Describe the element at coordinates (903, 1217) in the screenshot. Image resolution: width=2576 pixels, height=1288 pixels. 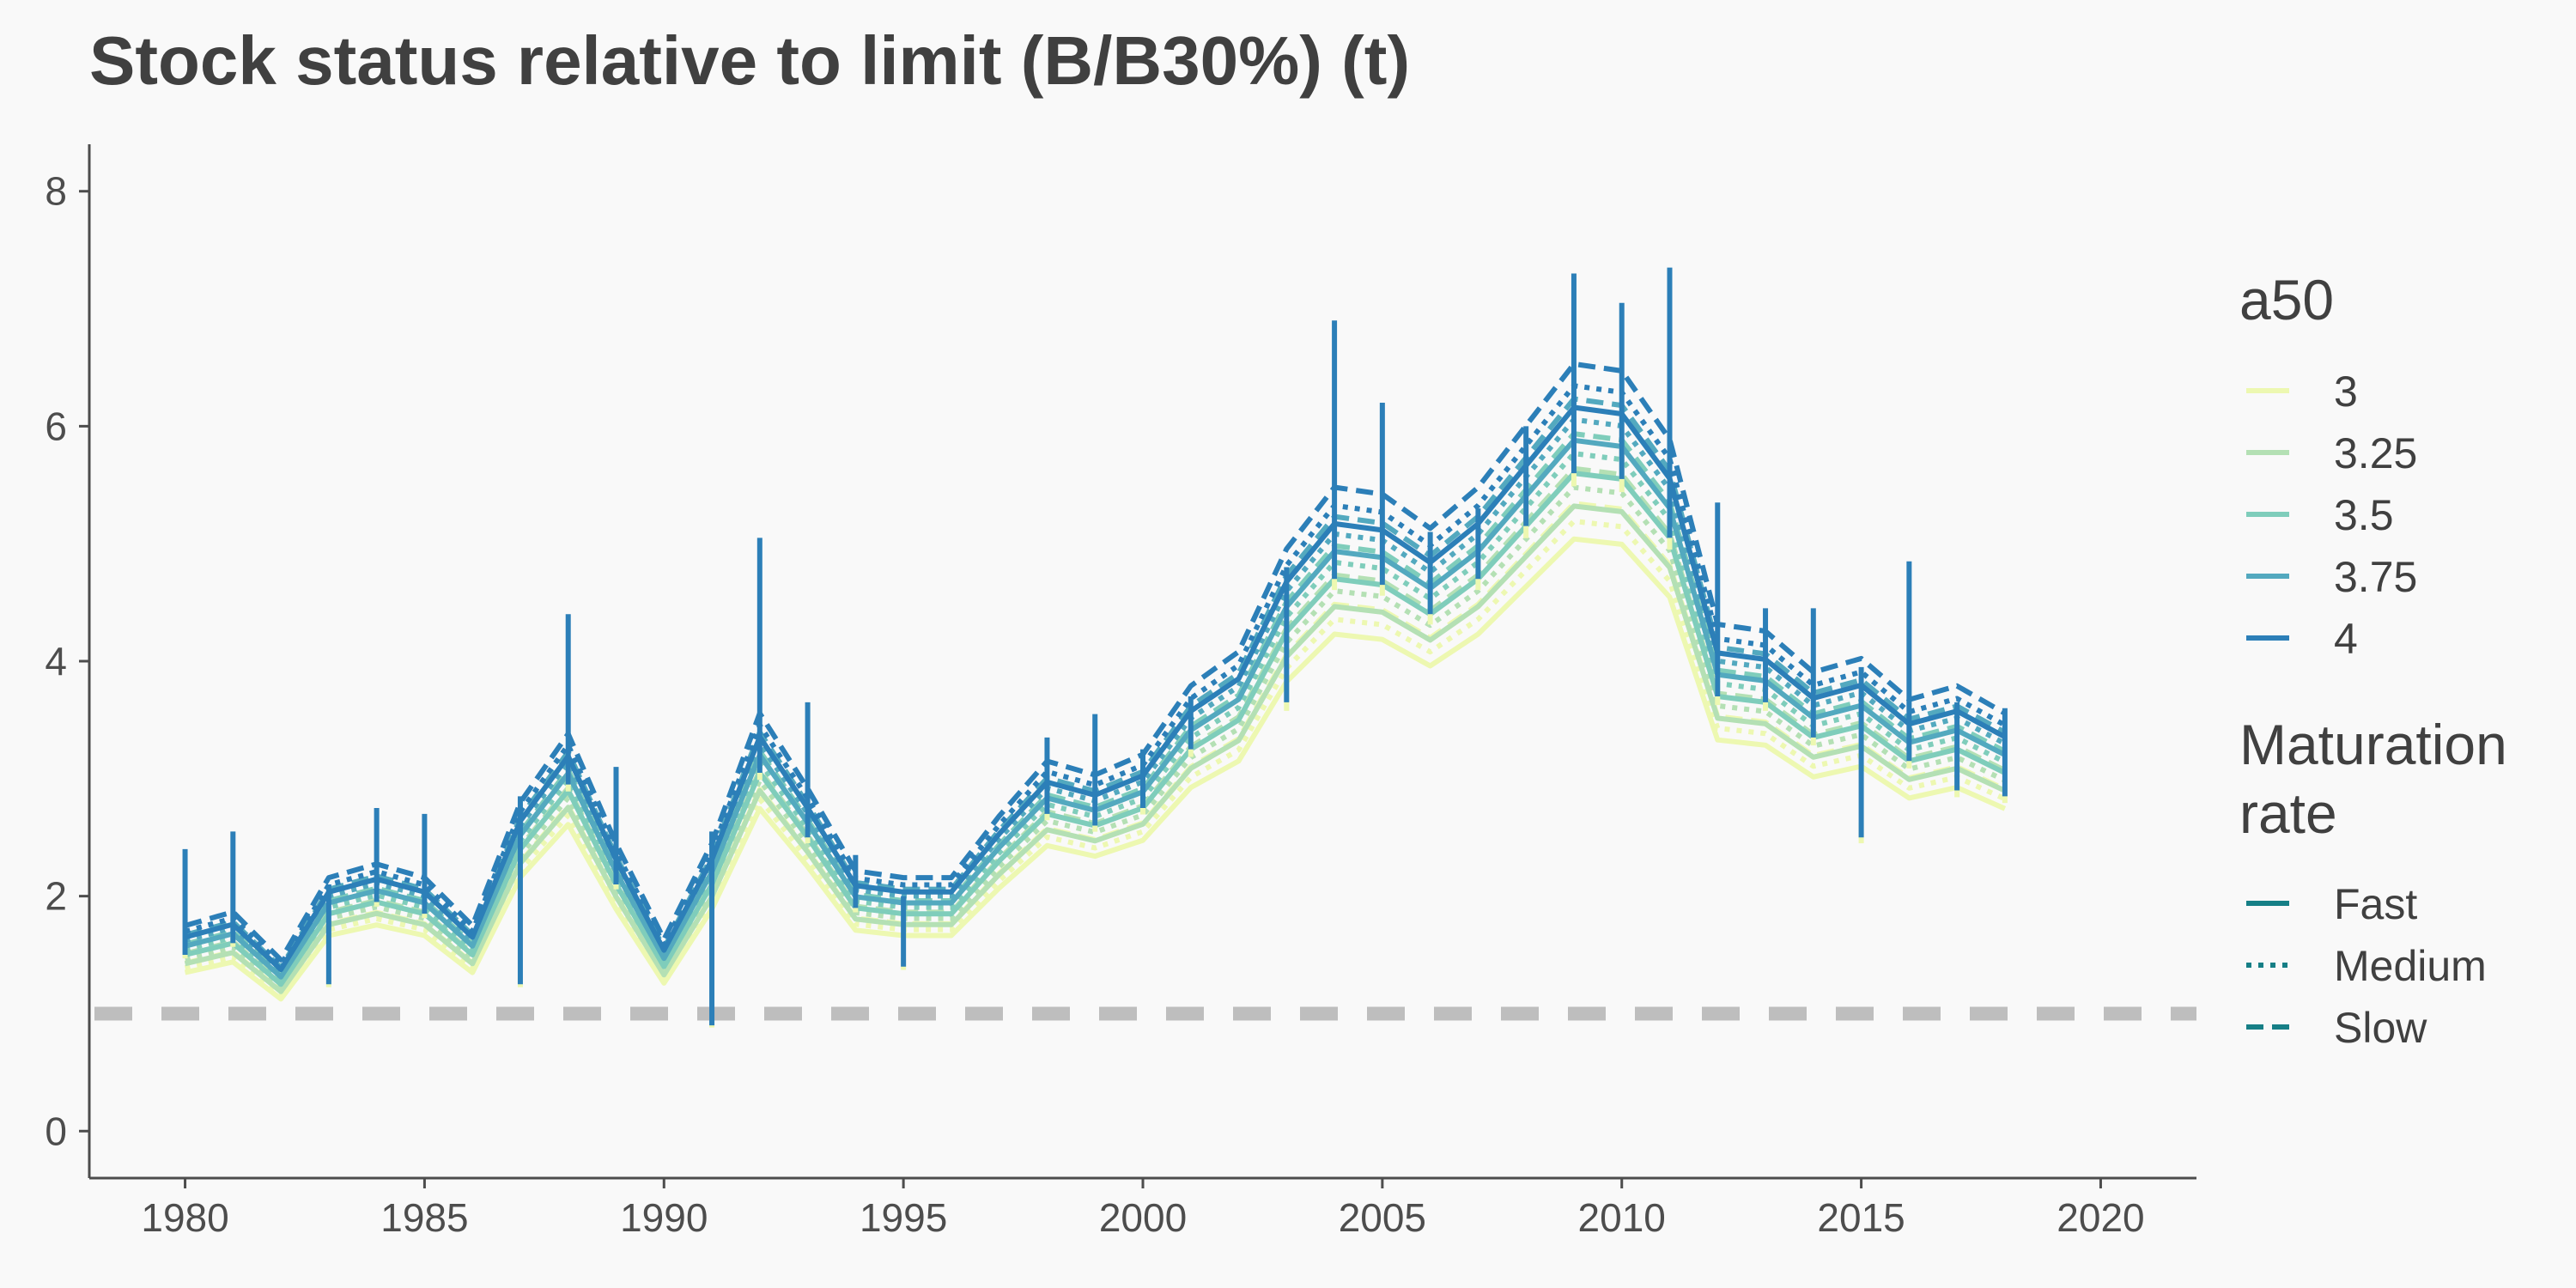
I see `x-tick-label-1995: 1995` at that location.